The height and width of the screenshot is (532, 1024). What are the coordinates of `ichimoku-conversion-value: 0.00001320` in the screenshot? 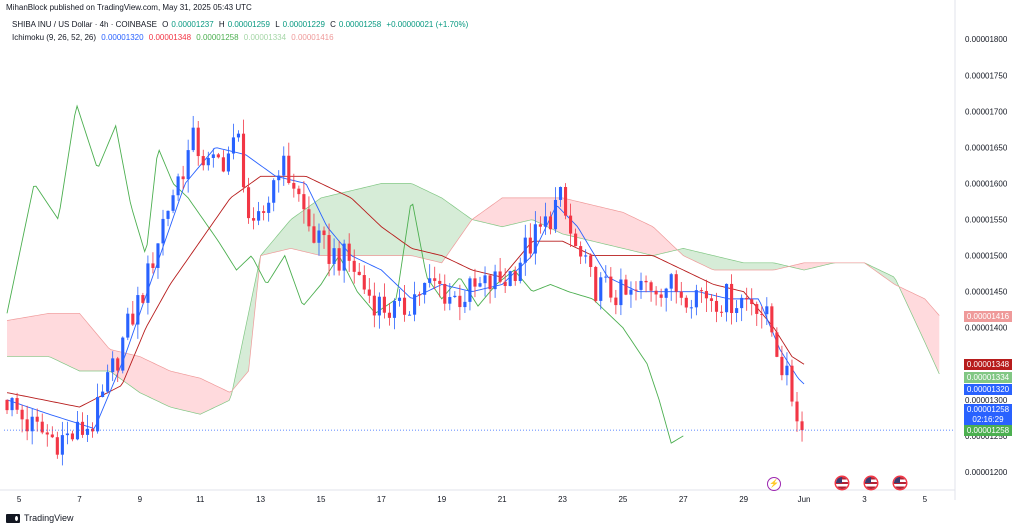 It's located at (122, 37).